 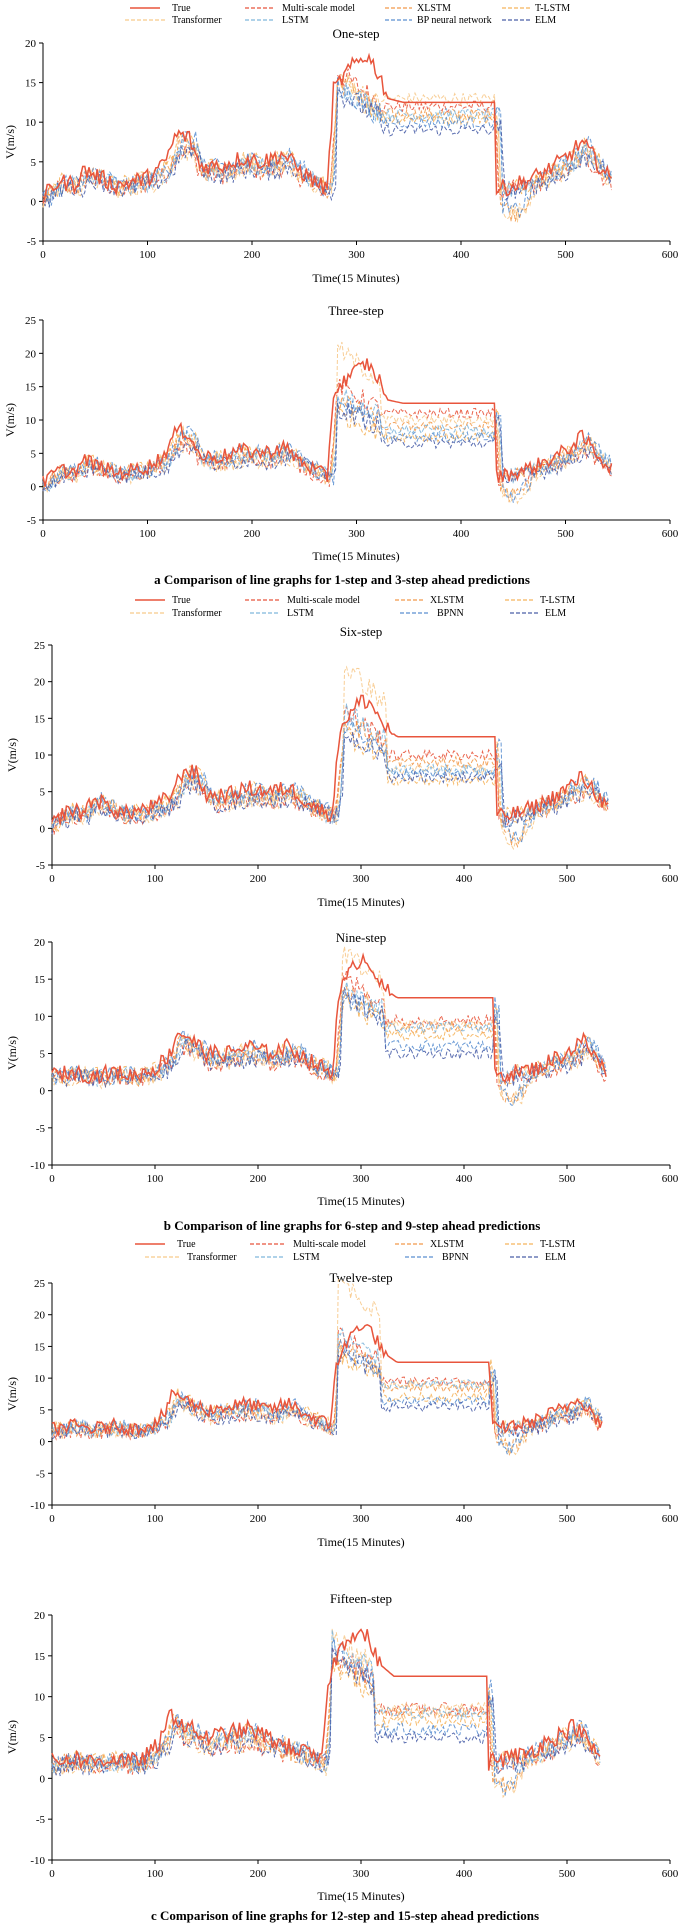 What do you see at coordinates (186, 1244) in the screenshot?
I see `legend-c-label-true: True` at bounding box center [186, 1244].